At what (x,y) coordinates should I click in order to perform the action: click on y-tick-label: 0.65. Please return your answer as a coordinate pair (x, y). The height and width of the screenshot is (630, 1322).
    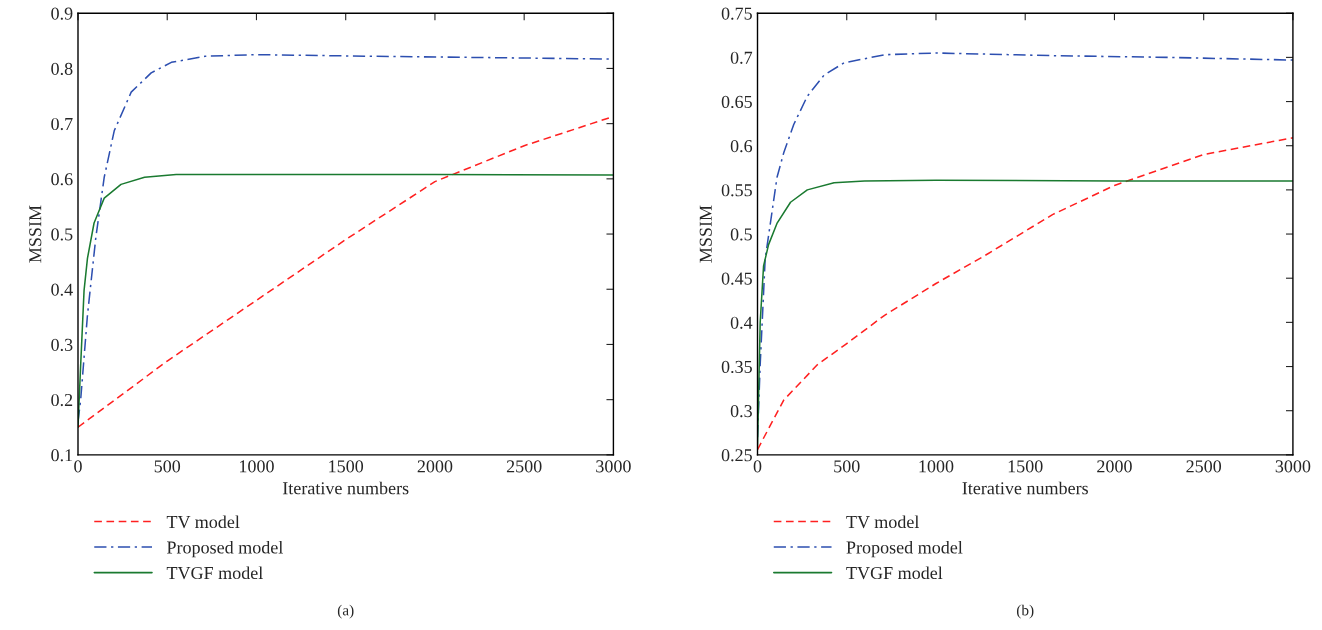
    Looking at the image, I should click on (736, 102).